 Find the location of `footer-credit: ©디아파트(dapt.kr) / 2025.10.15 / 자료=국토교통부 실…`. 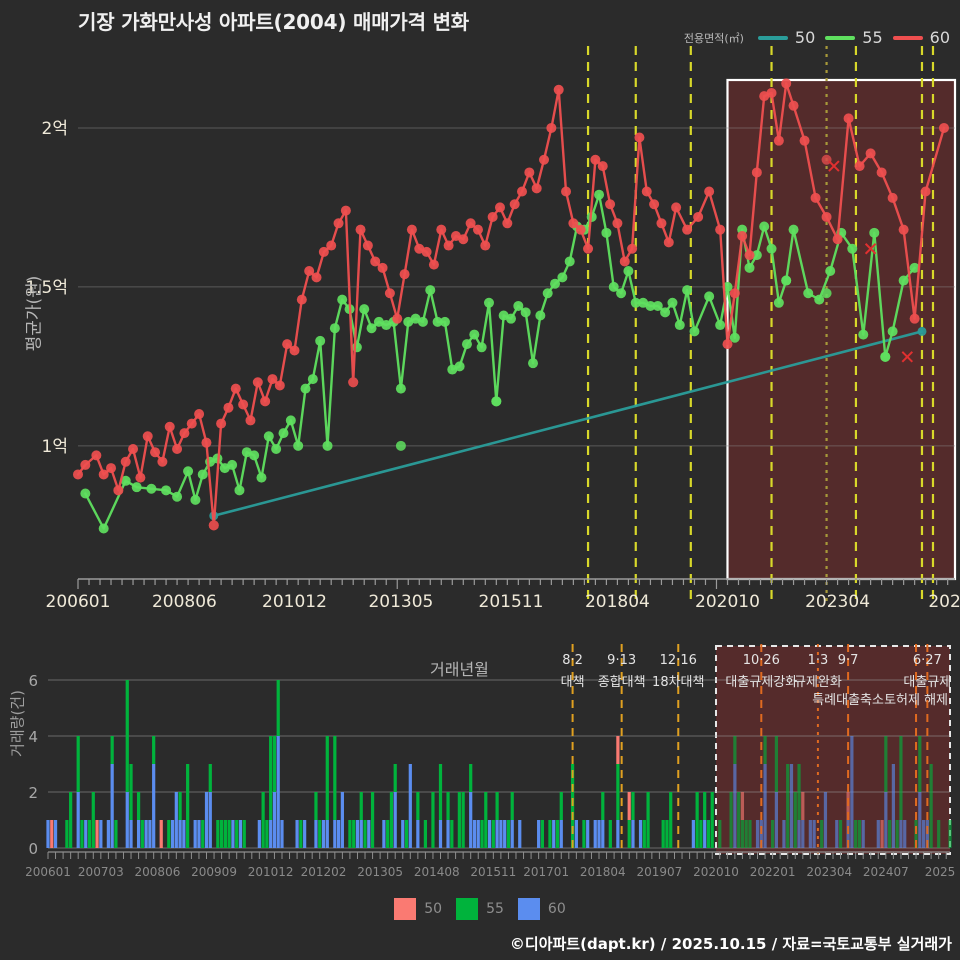

footer-credit: ©디아파트(dapt.kr) / 2025.10.15 / 자료=국토교통부 실… is located at coordinates (730, 944).